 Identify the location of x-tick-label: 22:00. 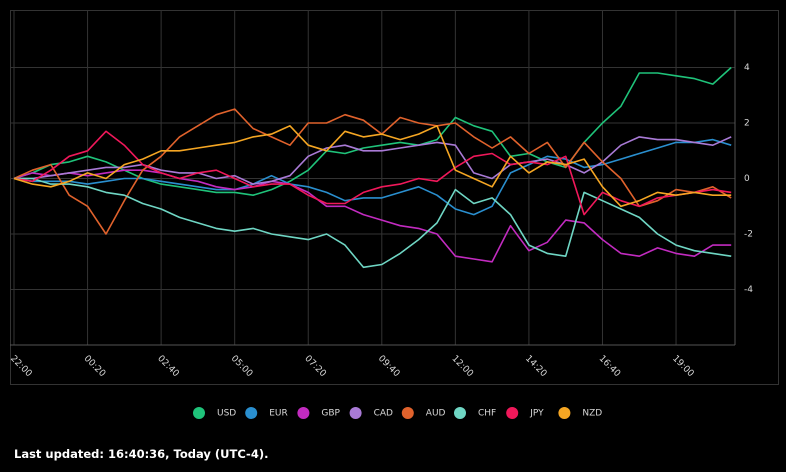
(21, 367).